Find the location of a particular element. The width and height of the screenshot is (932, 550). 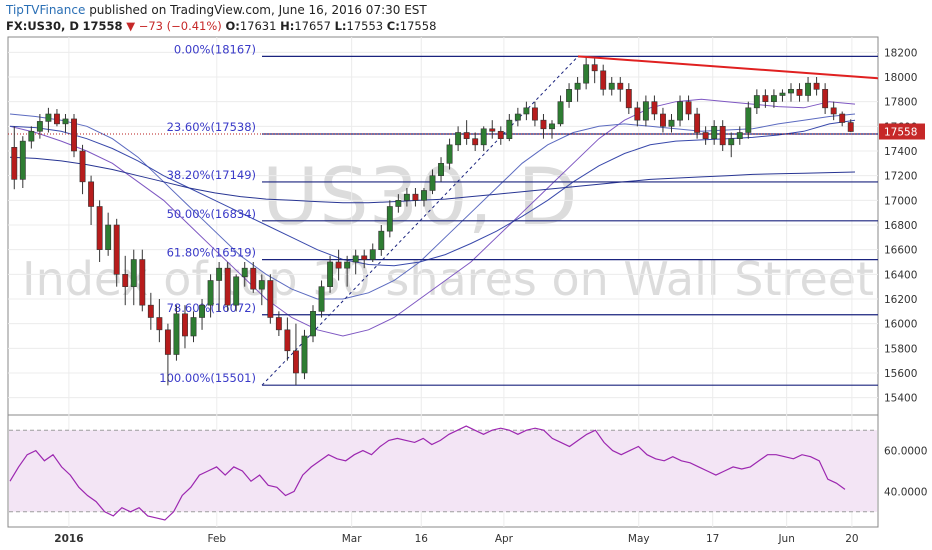

fib-level-label: 50.00%(16834) is located at coordinates (211, 214).